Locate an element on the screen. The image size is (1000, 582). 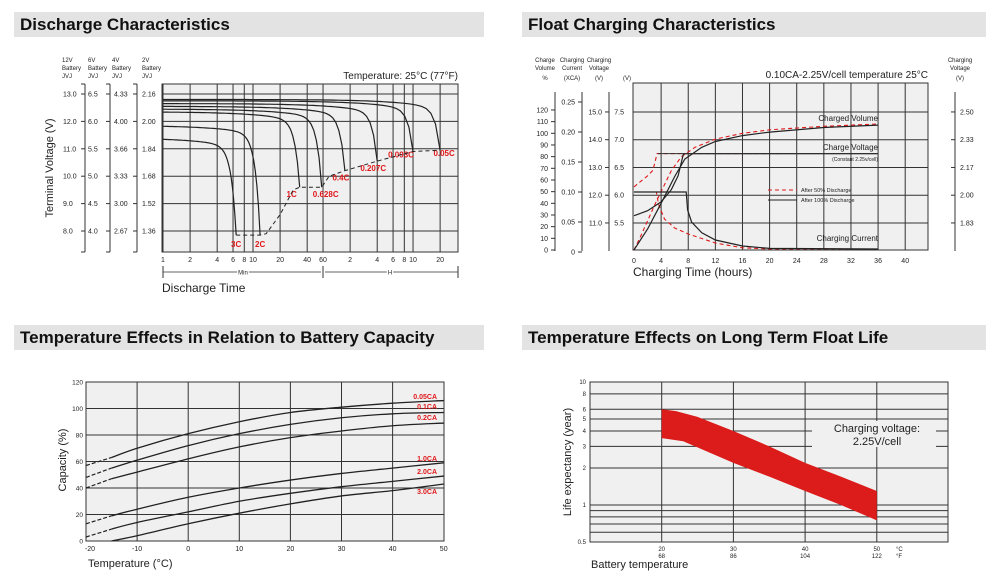
discharge-y-tick: 6.0 is located at coordinates (93, 122).